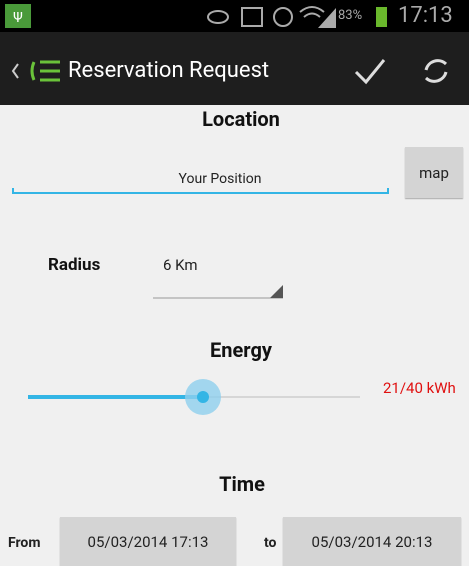 The width and height of the screenshot is (469, 566). What do you see at coordinates (252, 17) in the screenshot?
I see `mute-icon` at bounding box center [252, 17].